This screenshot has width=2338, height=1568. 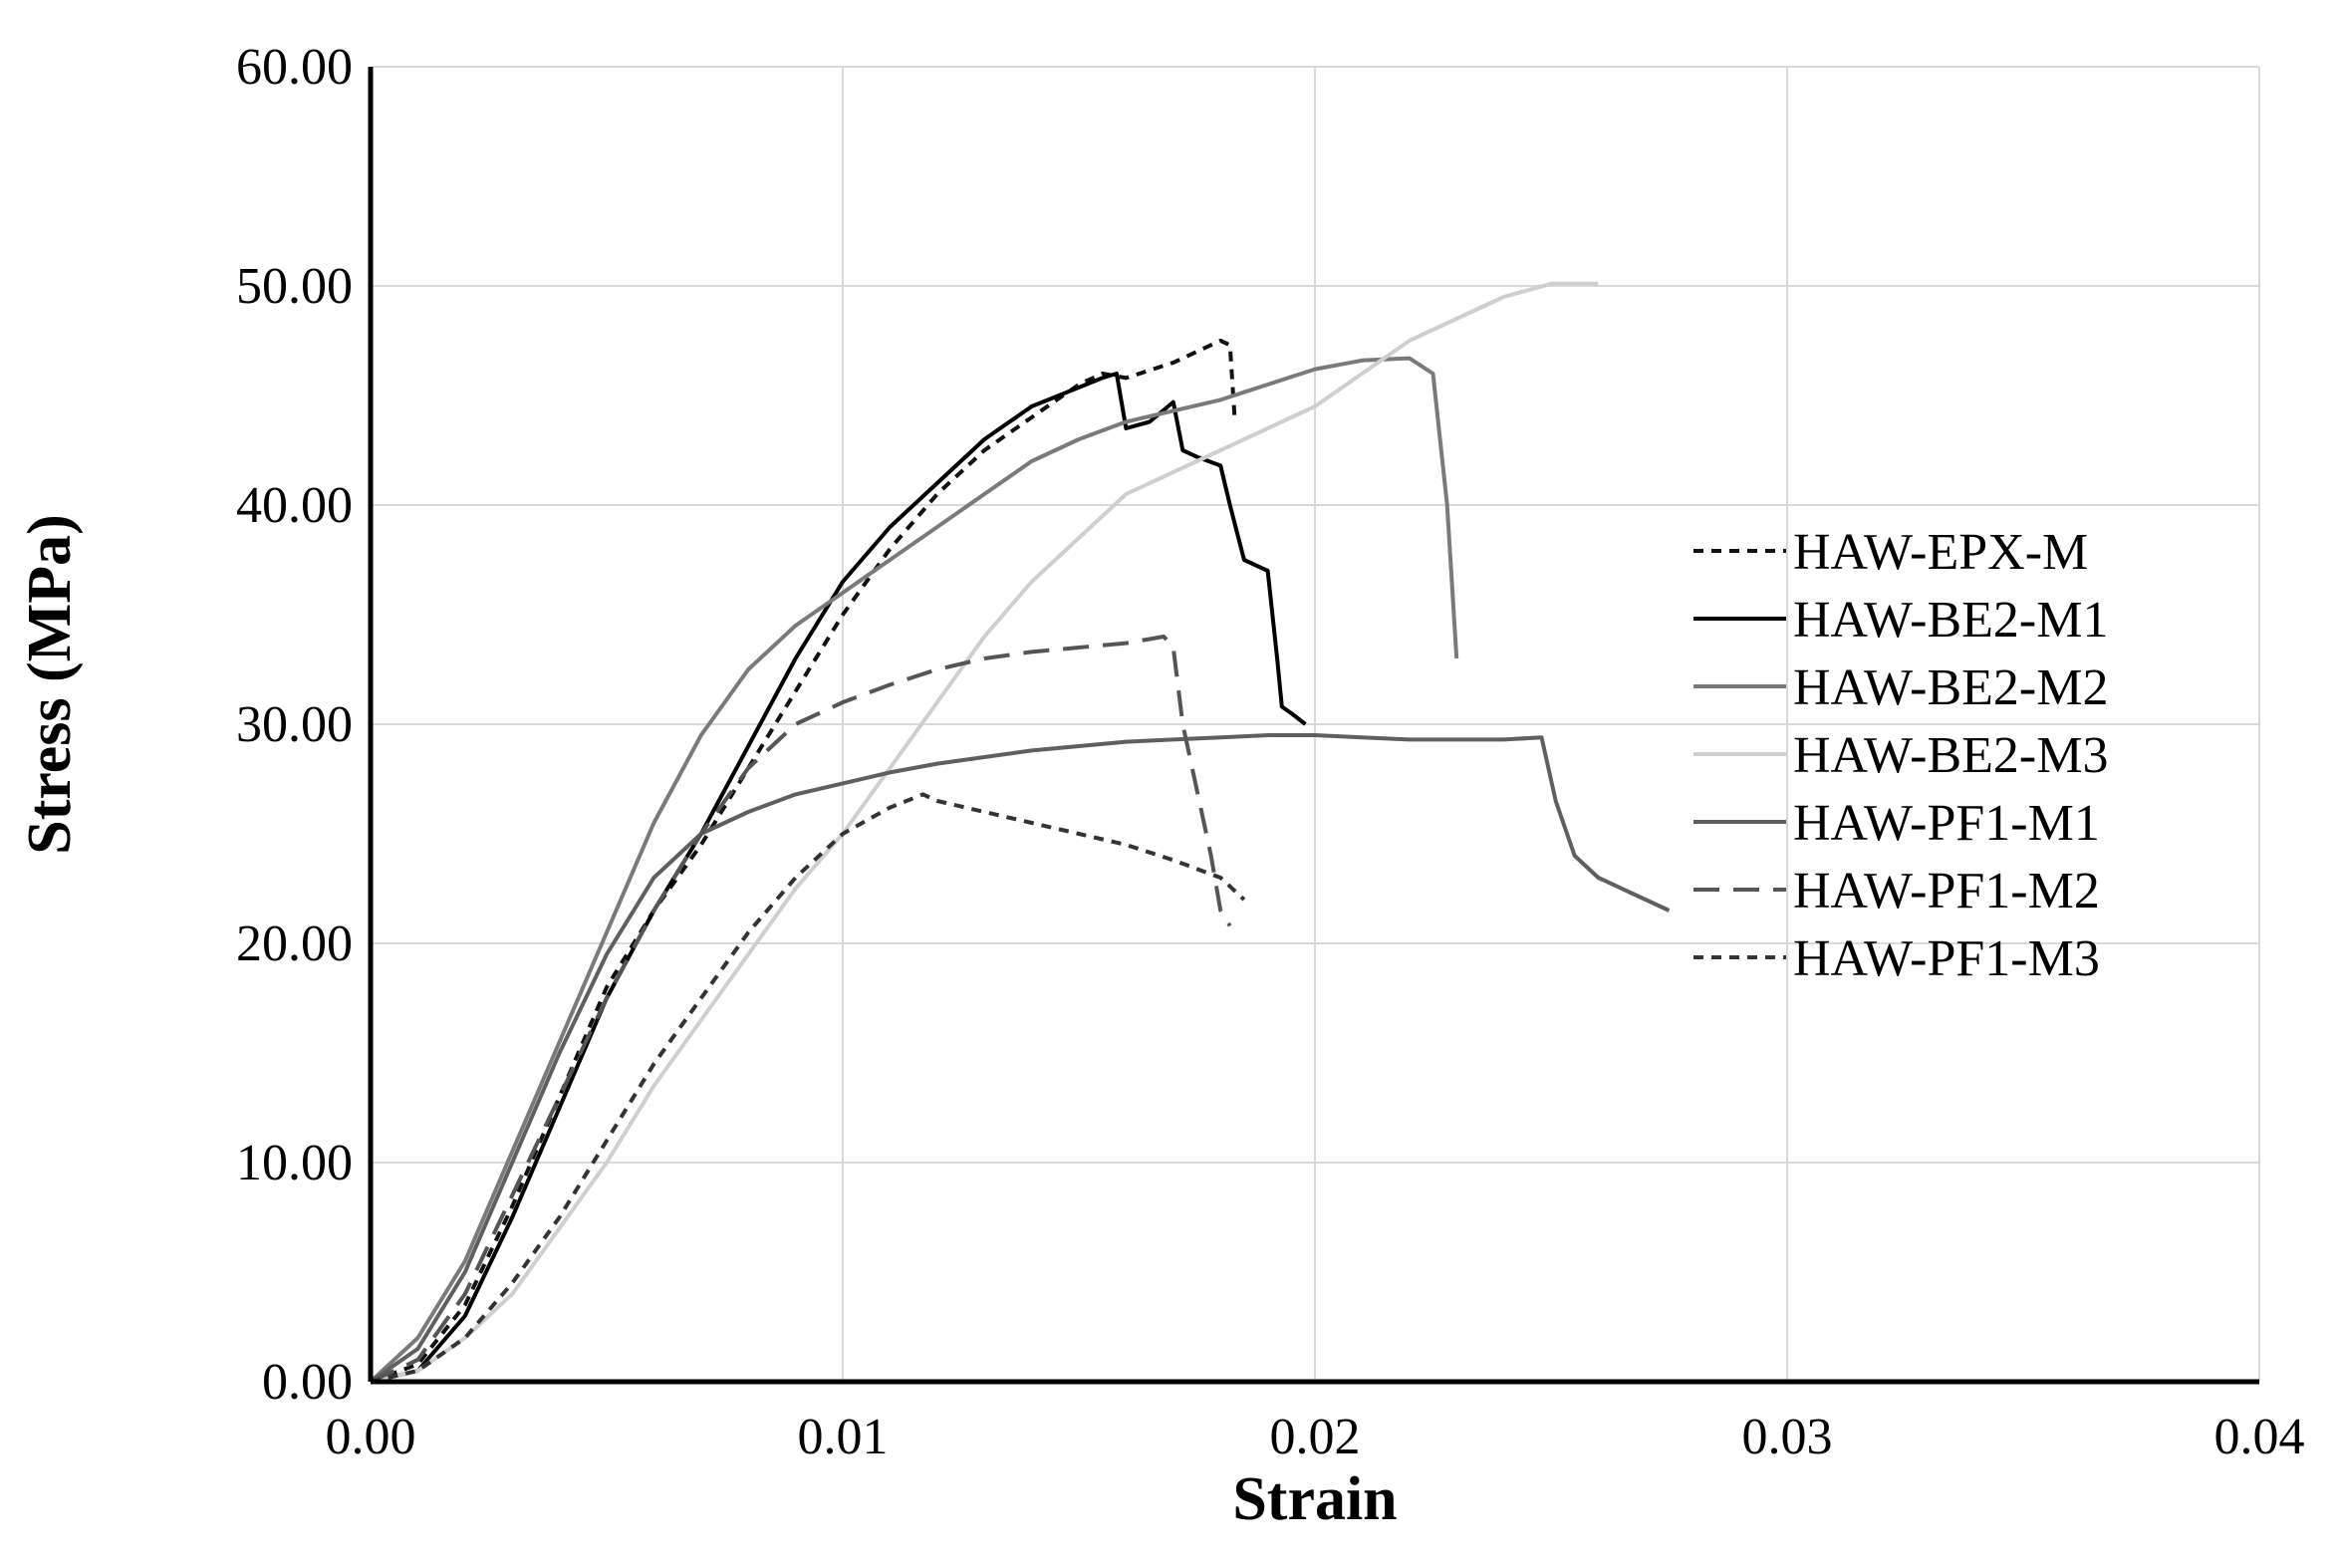 What do you see at coordinates (308, 1382) in the screenshot?
I see `y-tick-label: 0.00` at bounding box center [308, 1382].